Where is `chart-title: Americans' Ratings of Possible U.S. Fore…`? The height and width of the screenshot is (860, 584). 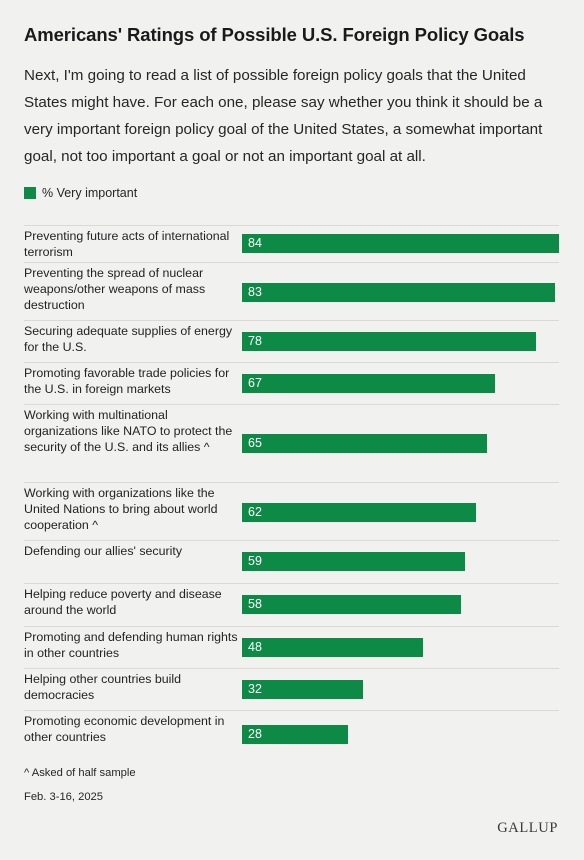 chart-title: Americans' Ratings of Possible U.S. Fore… is located at coordinates (274, 34).